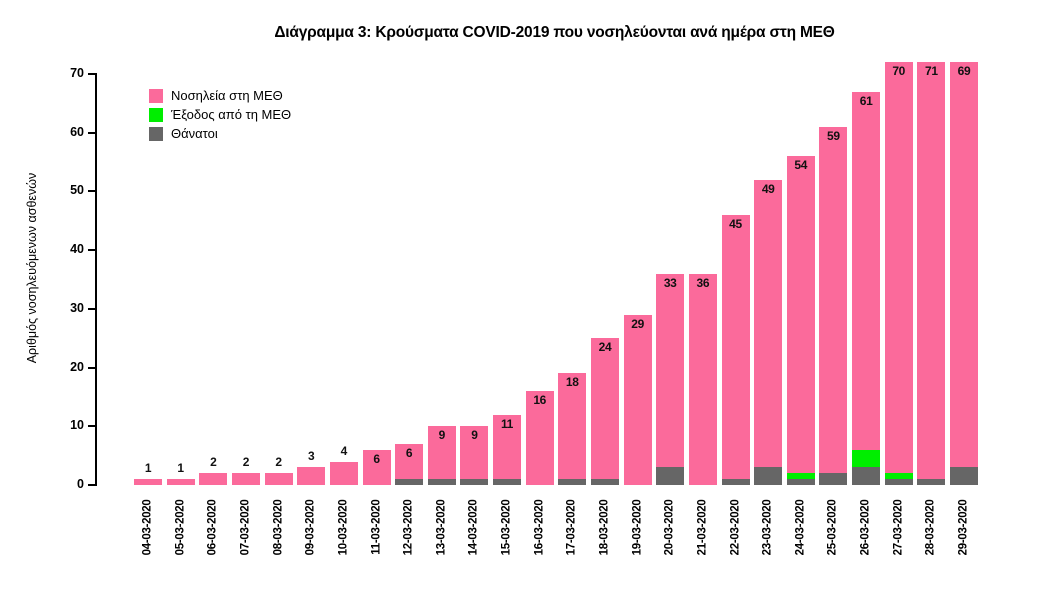  I want to click on bar-value-label: 49, so click(768, 188).